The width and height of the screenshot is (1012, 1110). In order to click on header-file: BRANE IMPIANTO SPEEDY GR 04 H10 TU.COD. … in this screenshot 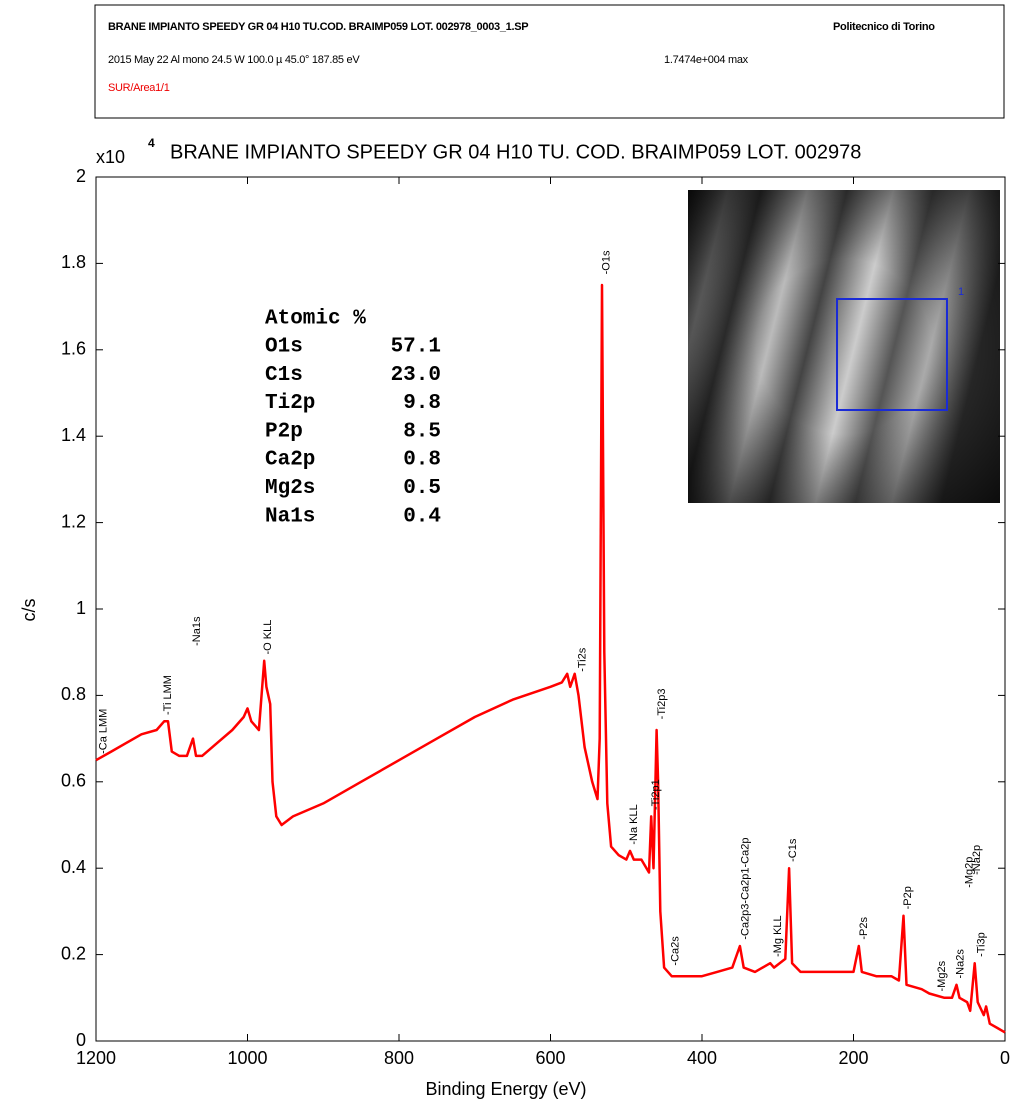, I will do `click(318, 27)`.